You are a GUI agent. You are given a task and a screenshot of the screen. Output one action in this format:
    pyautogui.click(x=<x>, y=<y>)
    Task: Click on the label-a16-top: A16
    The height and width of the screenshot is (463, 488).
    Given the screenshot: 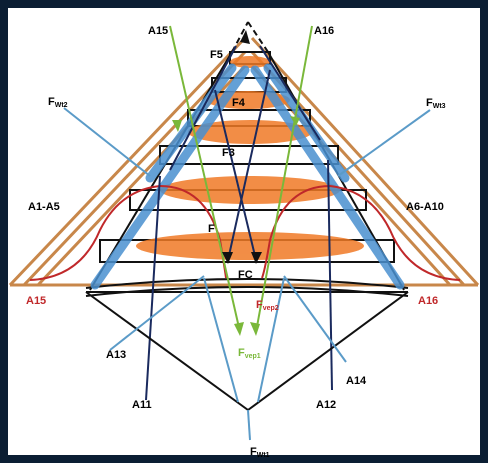 What is the action you would take?
    pyautogui.click(x=324, y=31)
    